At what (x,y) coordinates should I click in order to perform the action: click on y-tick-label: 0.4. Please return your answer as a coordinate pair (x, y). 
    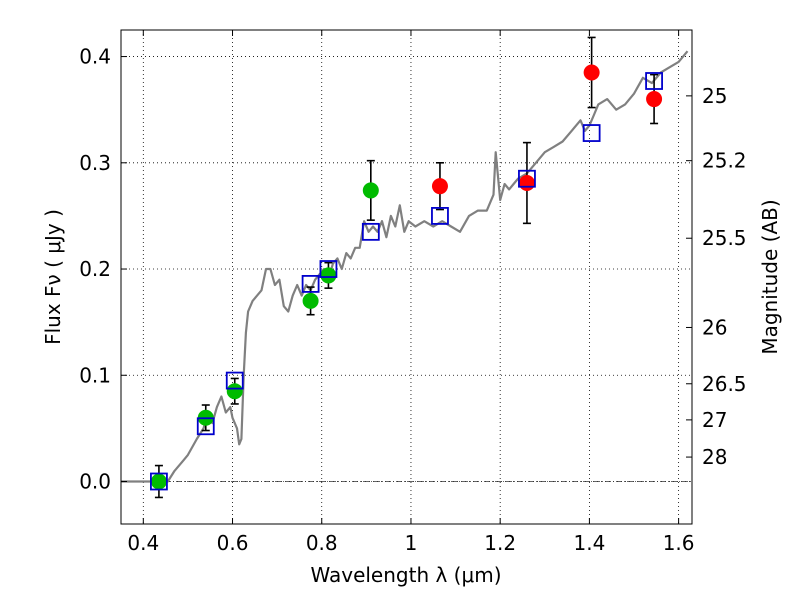
    Looking at the image, I should click on (95, 57).